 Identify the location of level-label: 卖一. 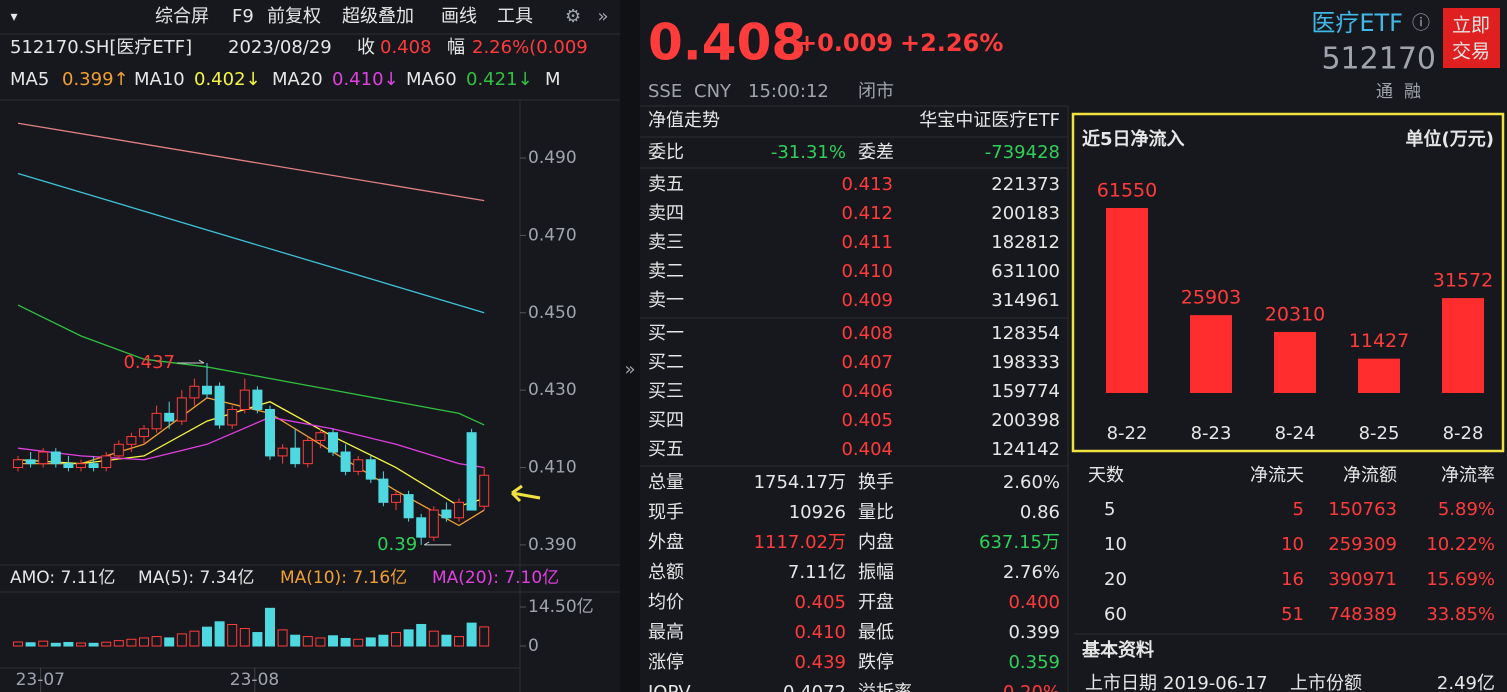
(666, 300).